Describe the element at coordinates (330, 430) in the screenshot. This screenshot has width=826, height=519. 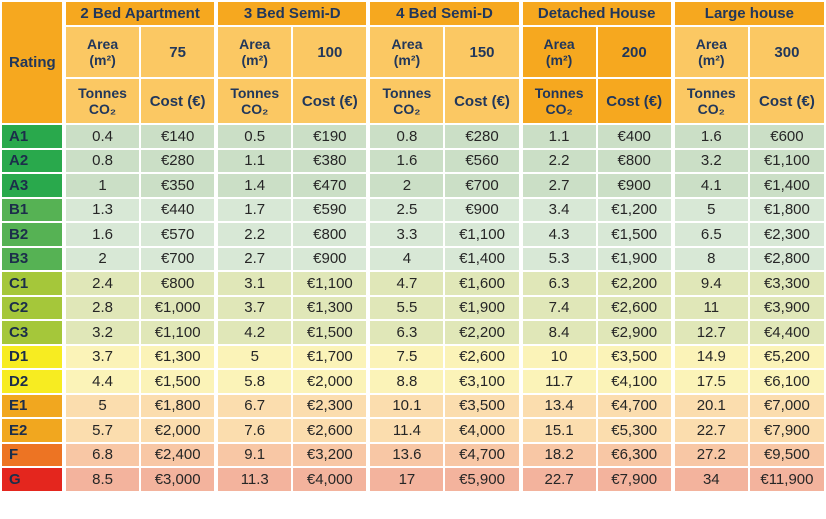
I see `cost-cell: €2,600` at that location.